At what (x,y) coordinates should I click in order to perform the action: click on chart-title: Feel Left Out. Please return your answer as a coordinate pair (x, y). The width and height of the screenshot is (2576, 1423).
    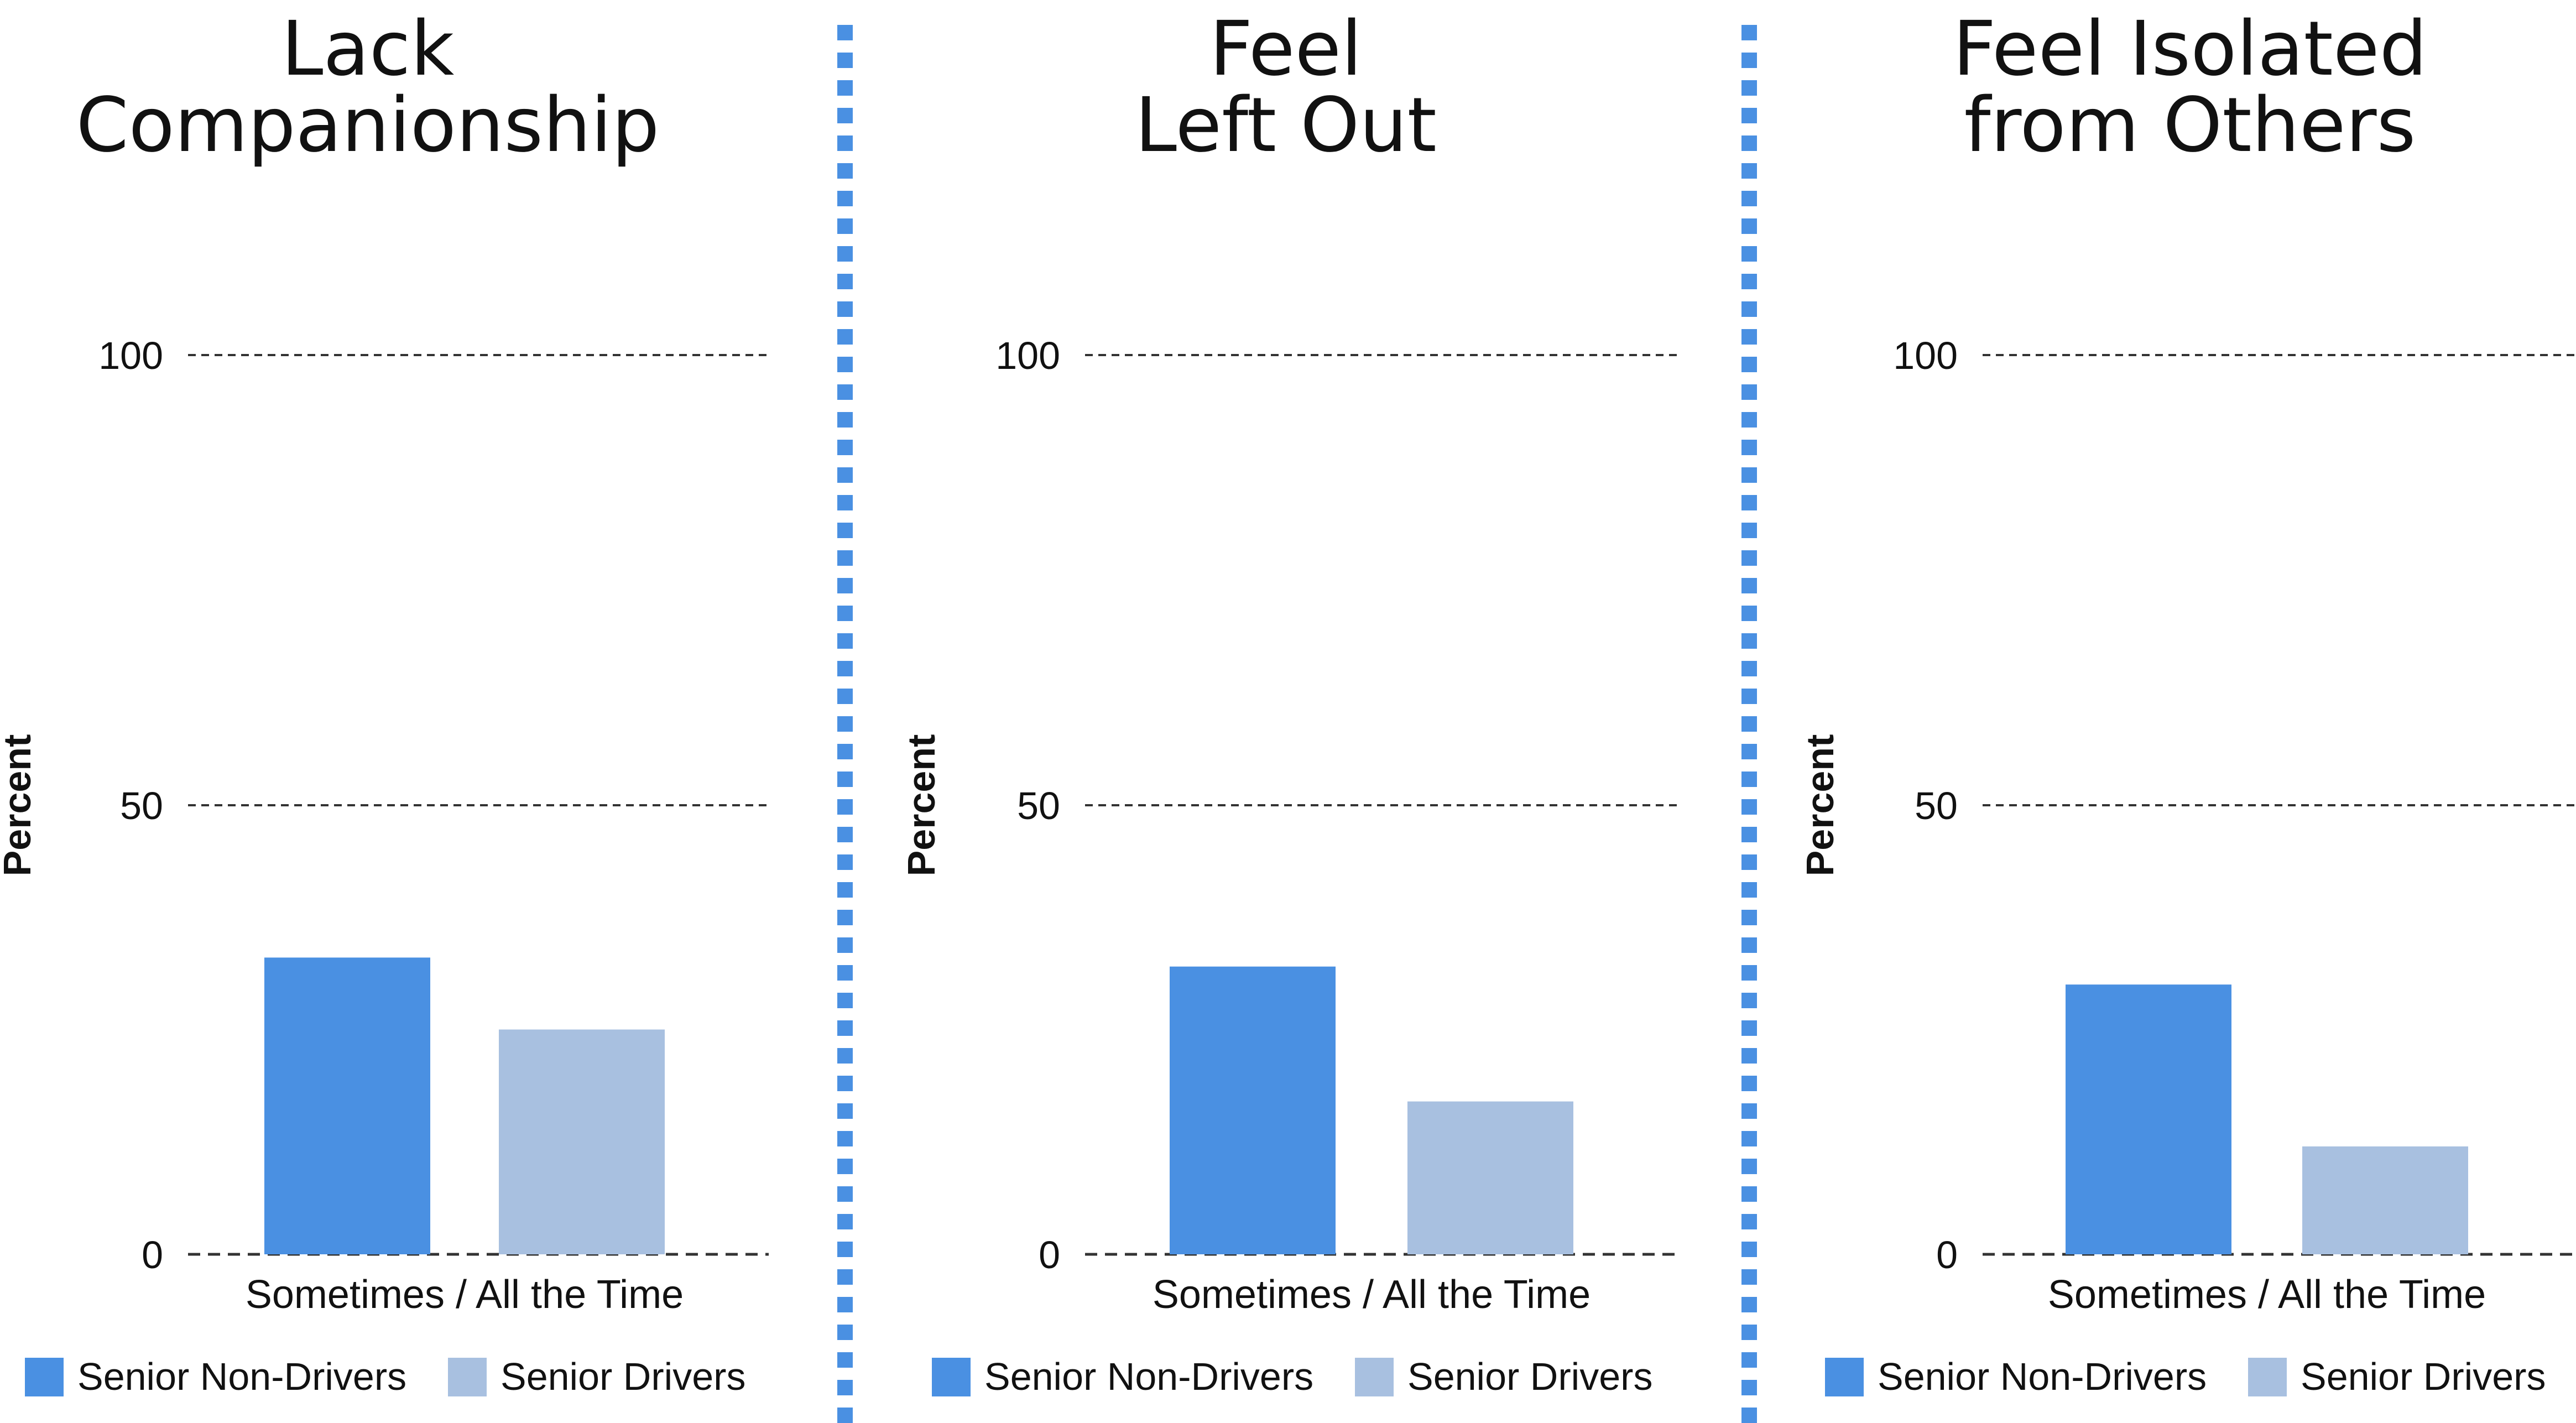
    Looking at the image, I should click on (1286, 87).